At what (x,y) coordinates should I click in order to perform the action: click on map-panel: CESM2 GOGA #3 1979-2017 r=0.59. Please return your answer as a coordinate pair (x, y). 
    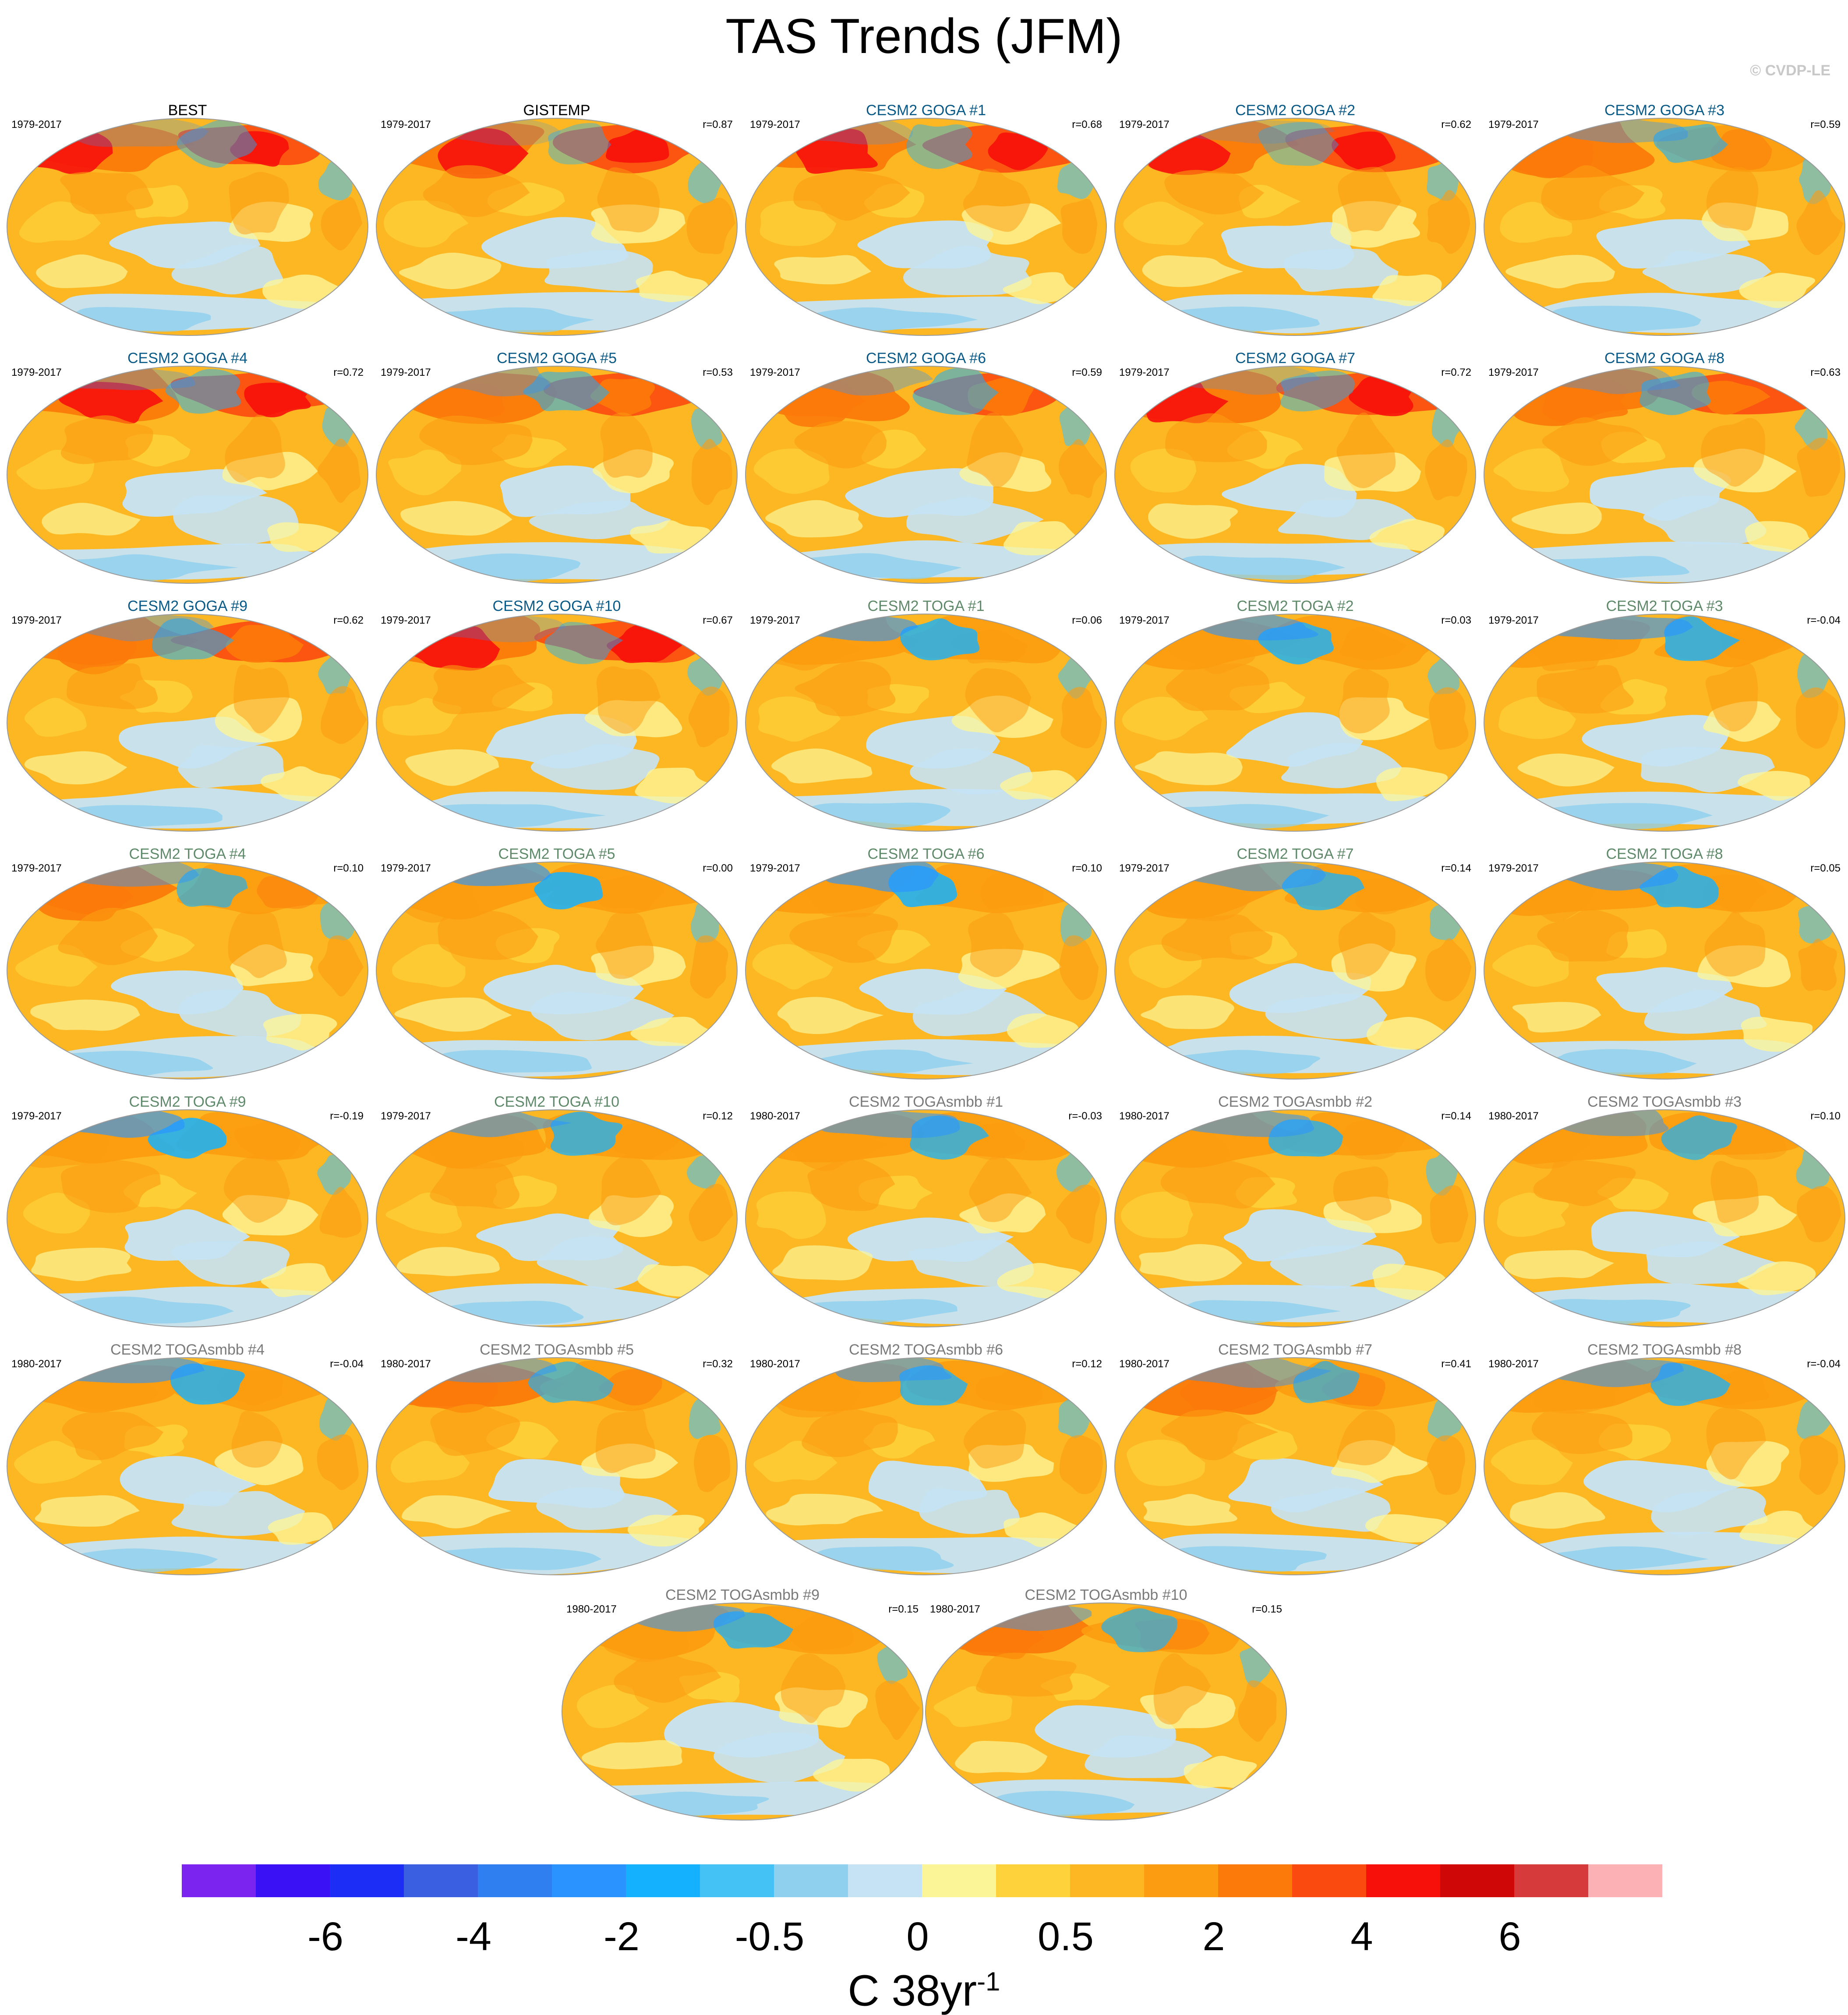
    Looking at the image, I should click on (1664, 221).